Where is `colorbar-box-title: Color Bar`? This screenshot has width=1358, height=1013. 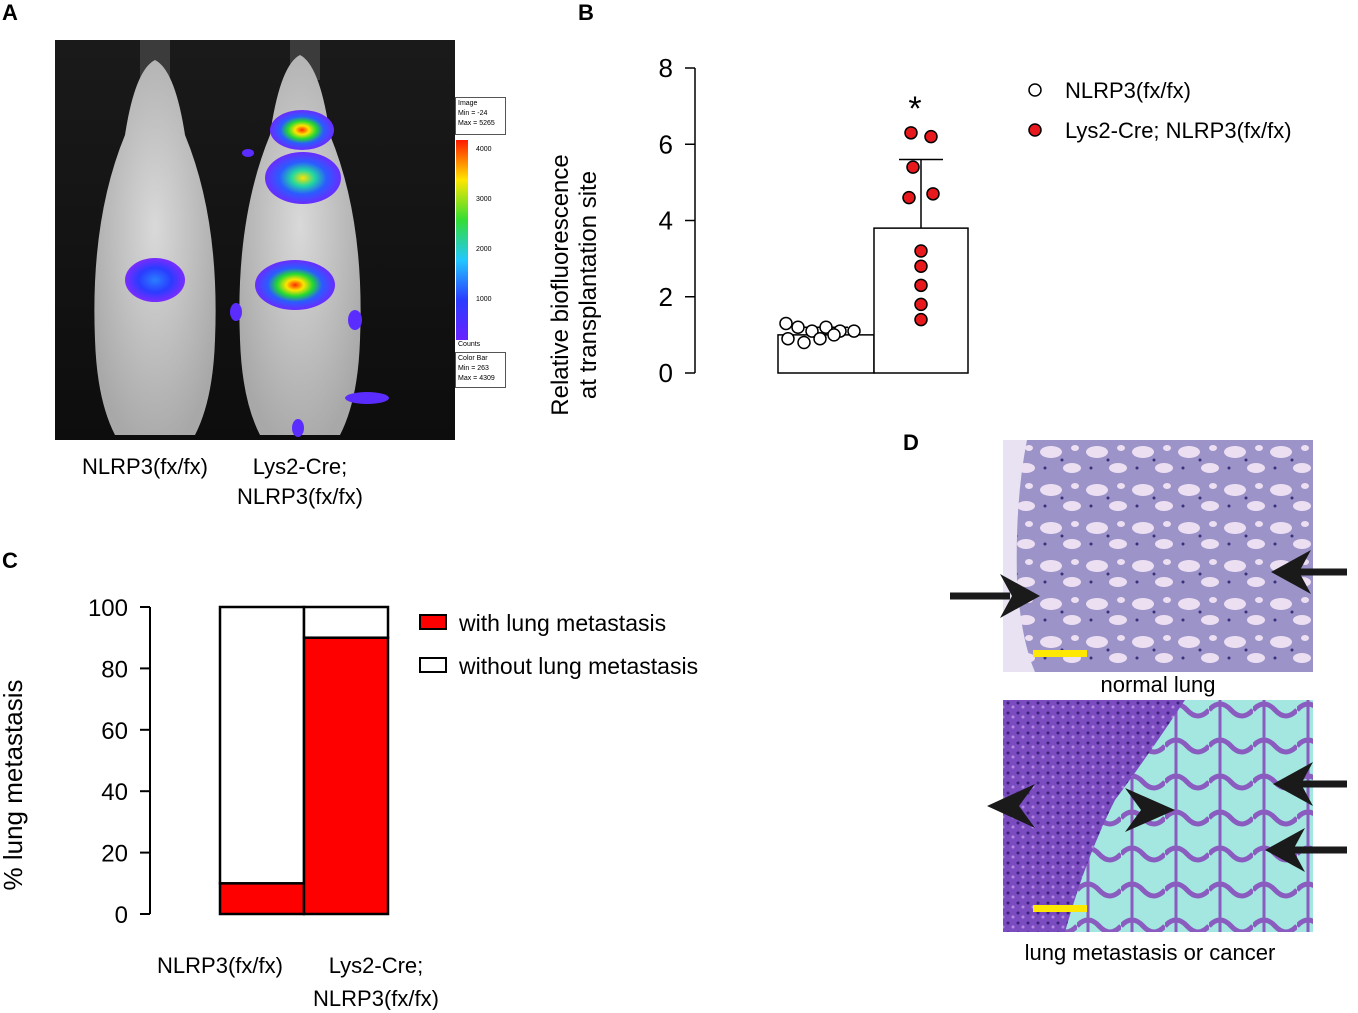
colorbar-box-title: Color Bar is located at coordinates (473, 358).